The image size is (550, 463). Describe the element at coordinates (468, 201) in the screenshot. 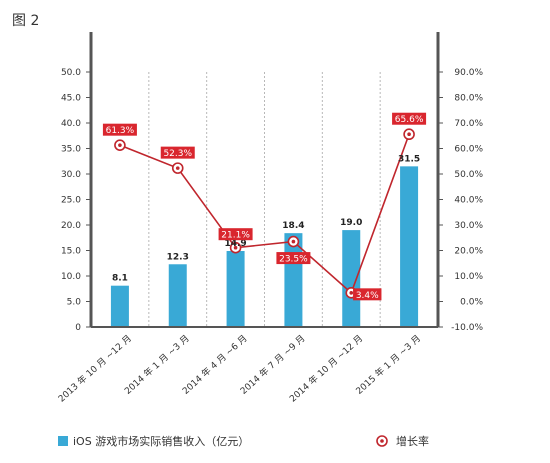

I see `y-right-tick-label: 40.0%` at that location.